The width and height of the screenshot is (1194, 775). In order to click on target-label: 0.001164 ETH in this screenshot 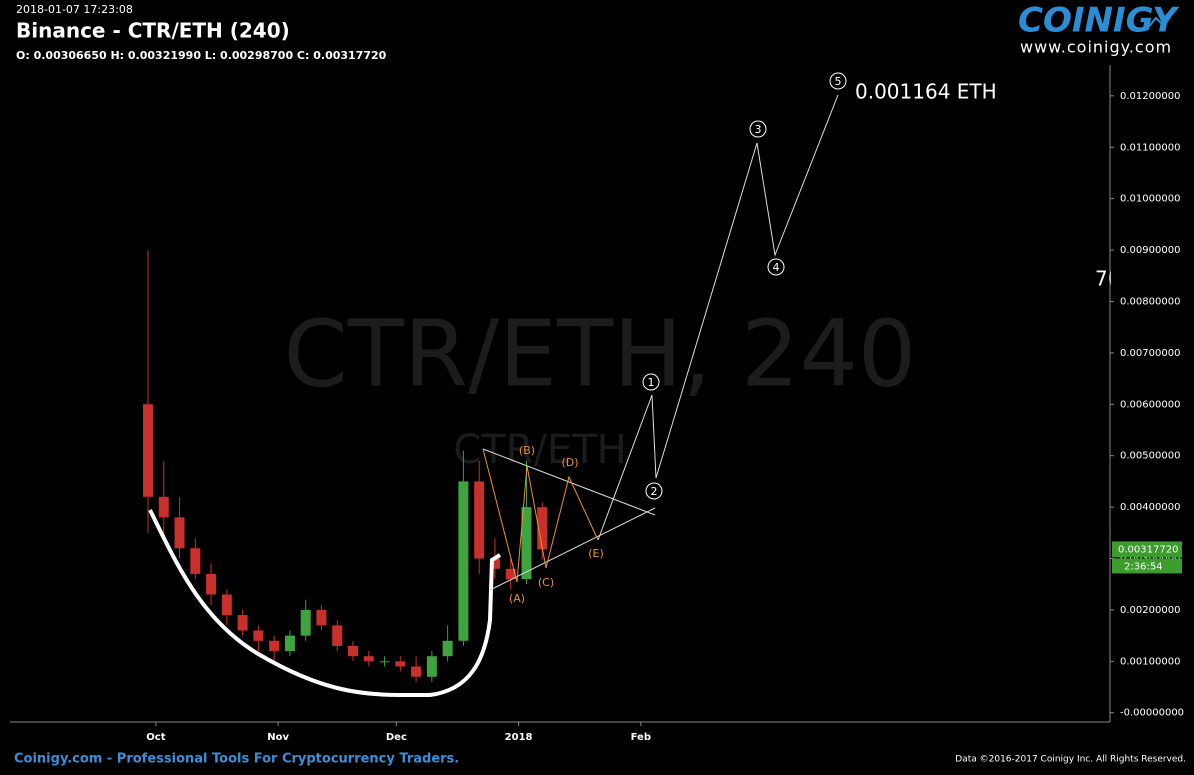, I will do `click(926, 92)`.